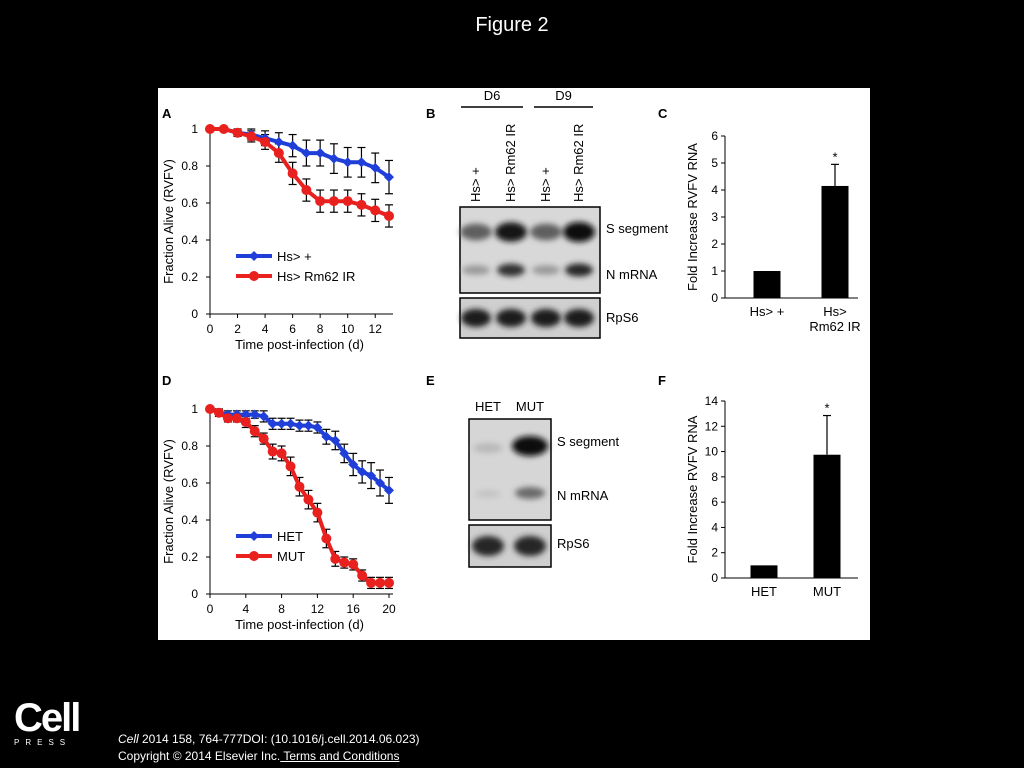  I want to click on terms-link: Terms and Conditions, so click(340, 756).